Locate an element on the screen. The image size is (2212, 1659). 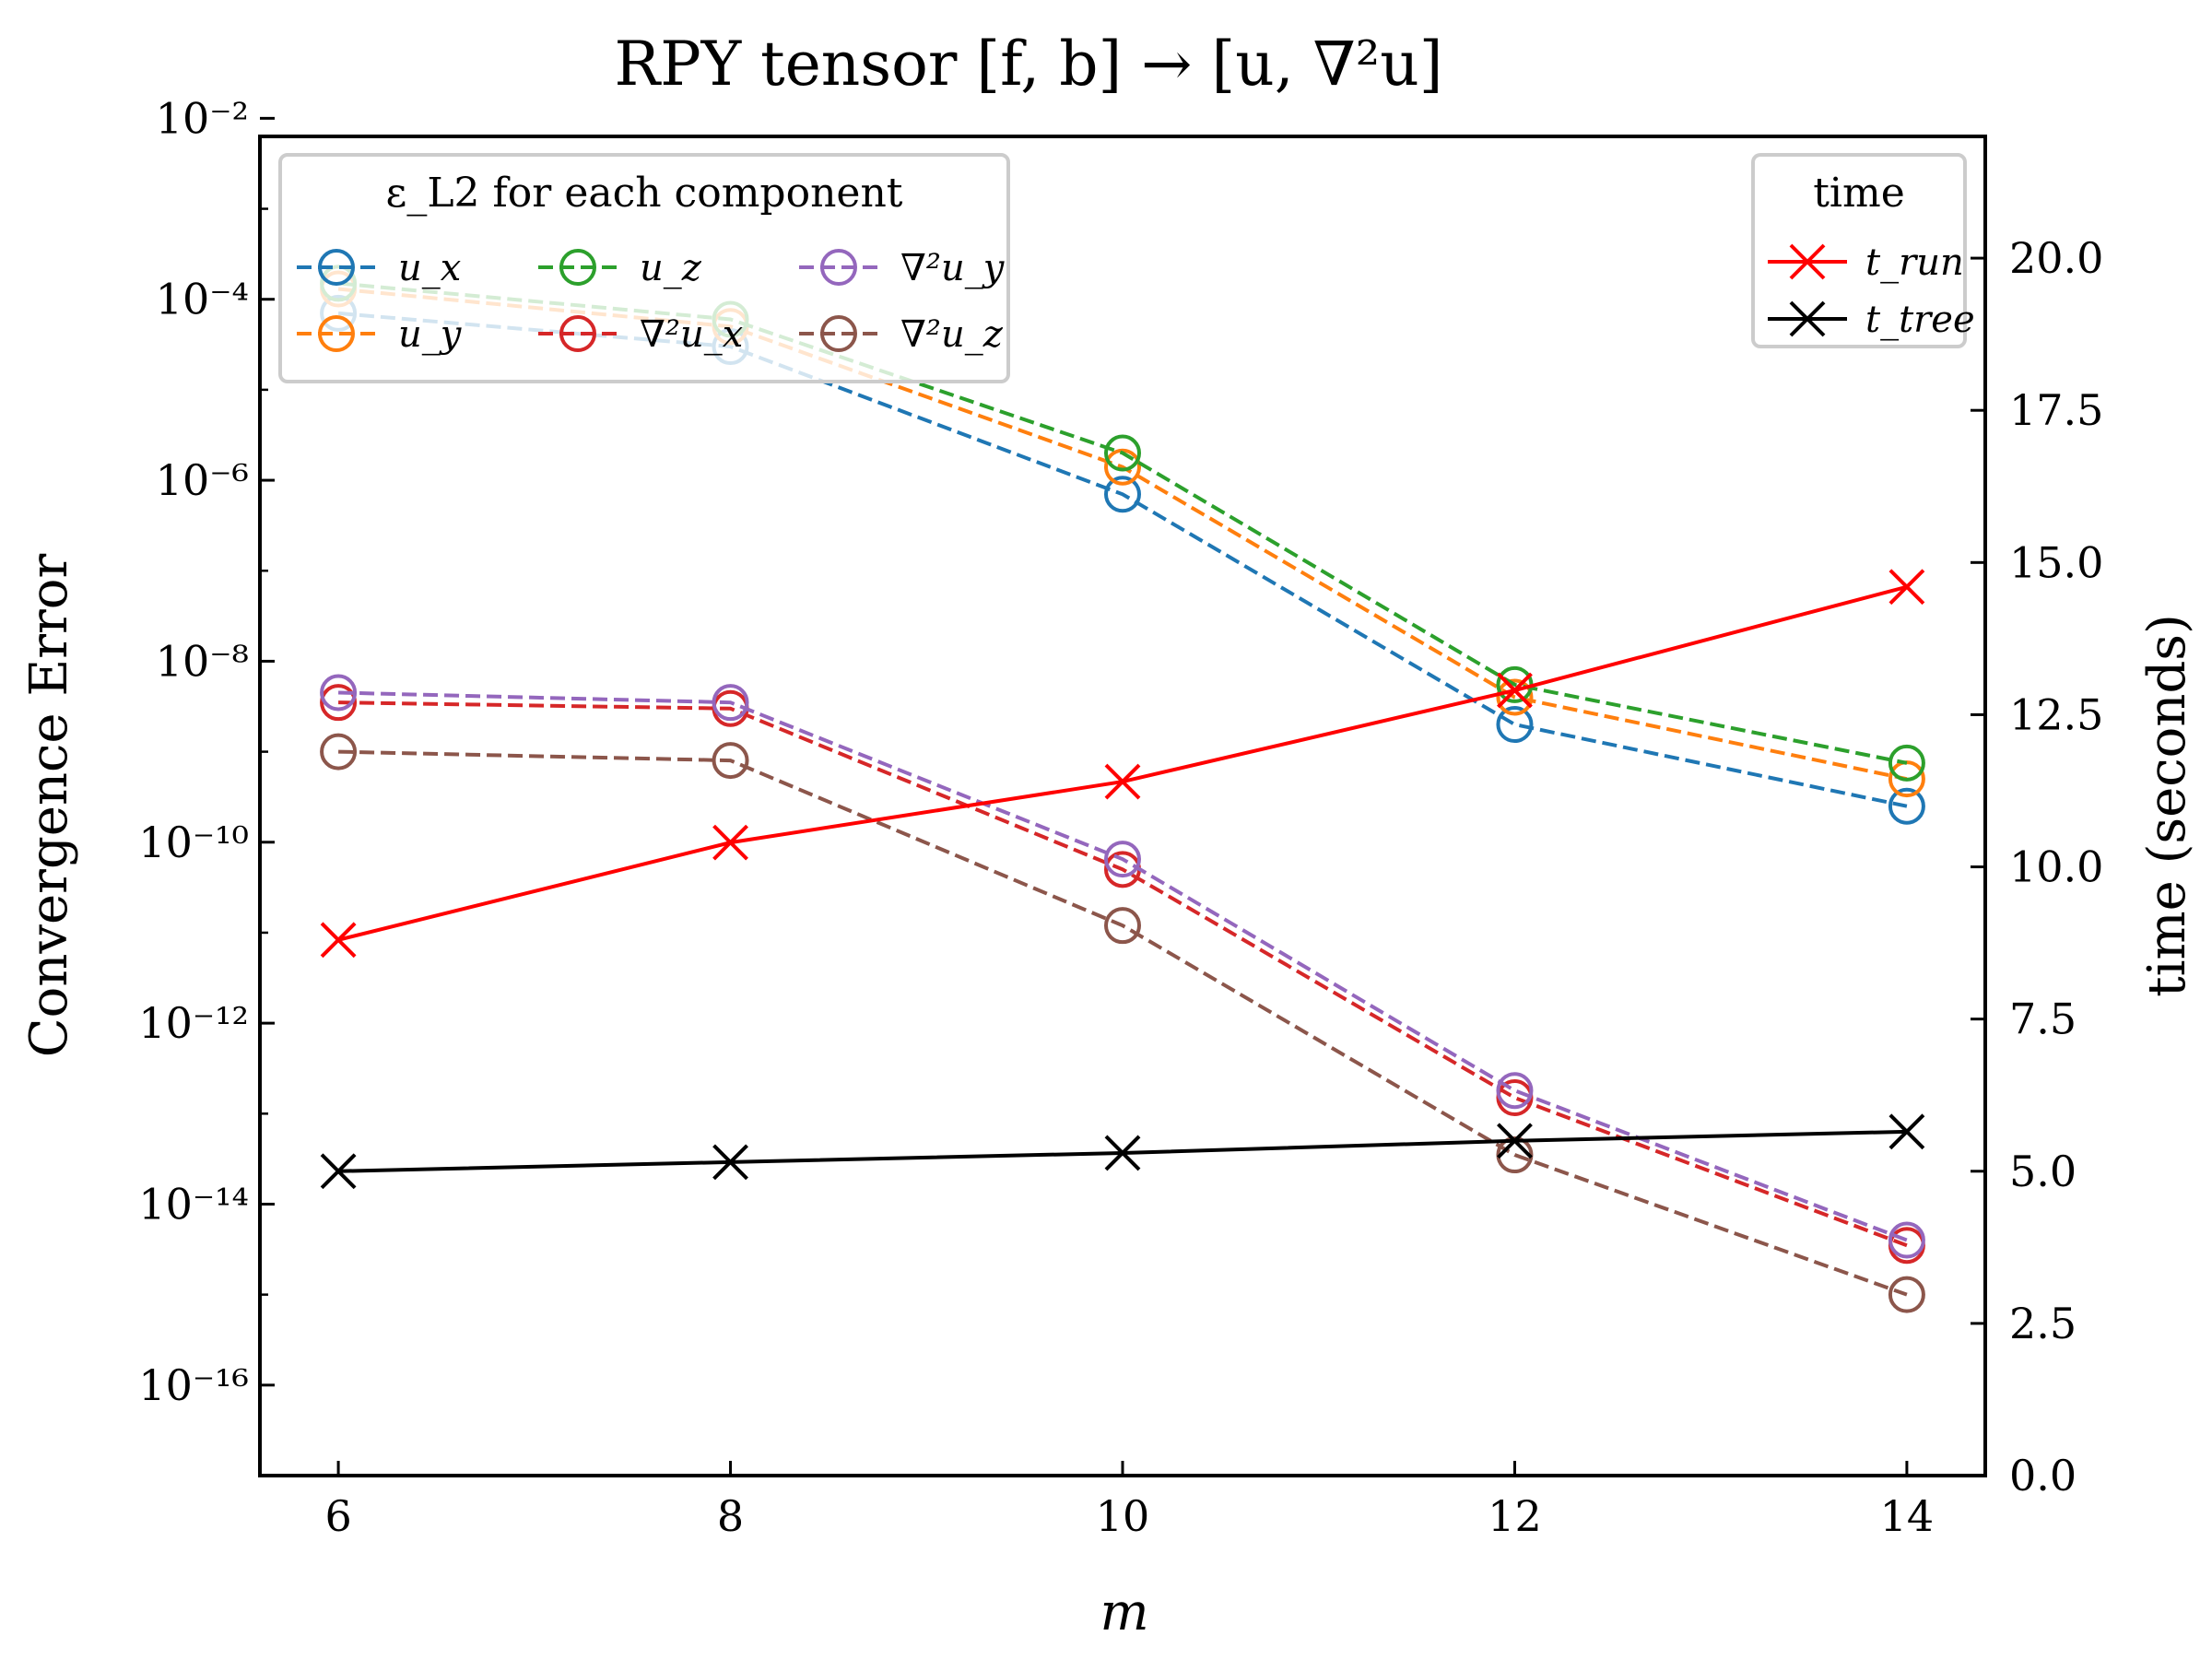
point-lap-u-z-m10 is located at coordinates (1122, 926).